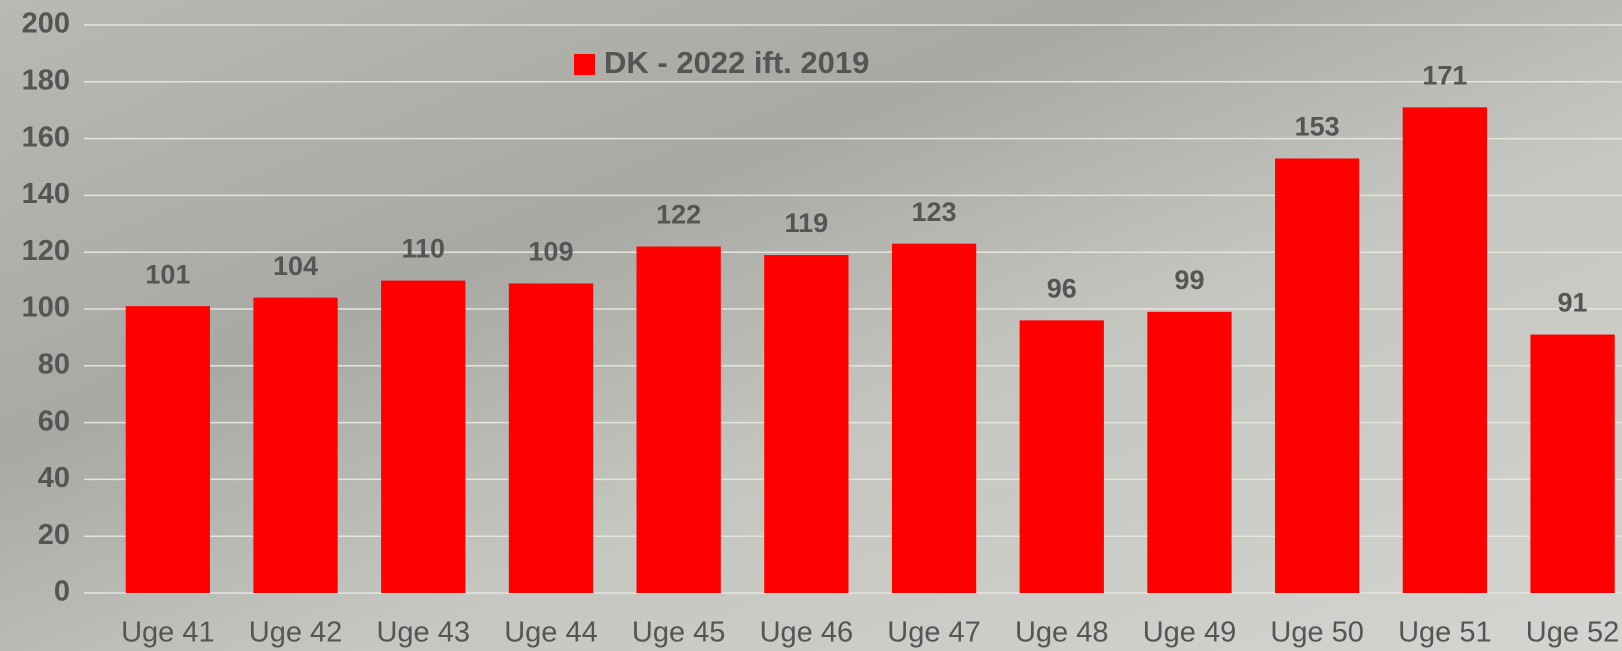 The width and height of the screenshot is (1622, 651). I want to click on value-label: 123, so click(934, 212).